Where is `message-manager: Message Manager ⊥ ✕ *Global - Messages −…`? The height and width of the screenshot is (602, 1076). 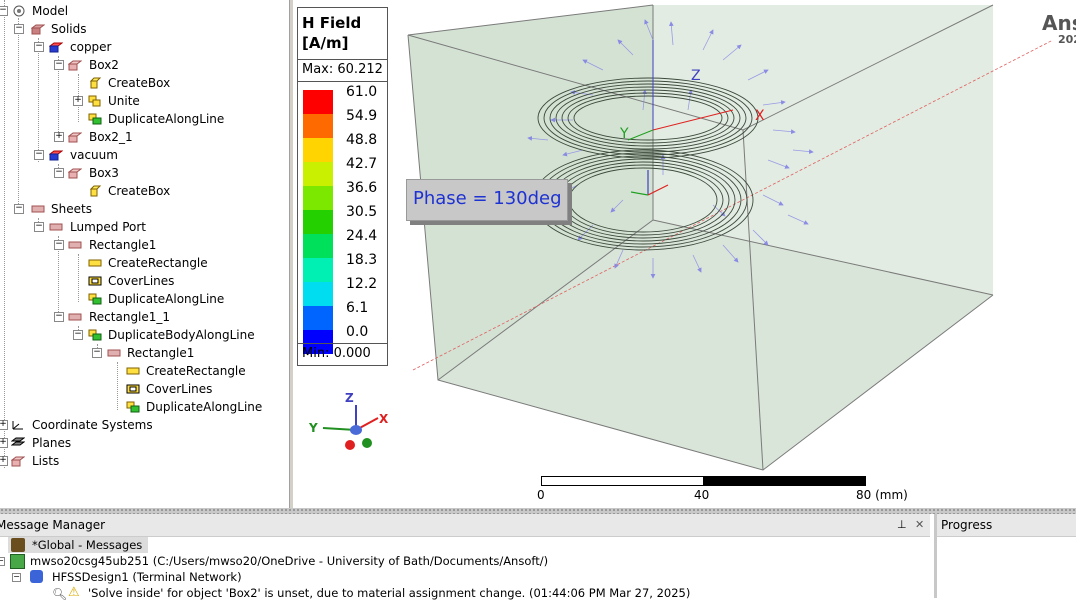
message-manager: Message Manager ⊥ ✕ *Global - Messages −… is located at coordinates (465, 557).